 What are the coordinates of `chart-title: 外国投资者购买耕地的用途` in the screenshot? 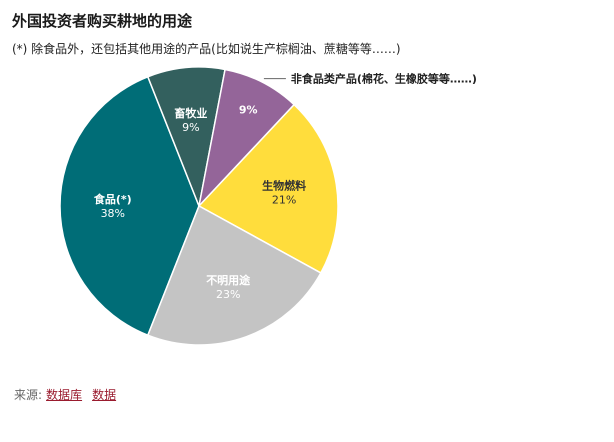 It's located at (102, 21).